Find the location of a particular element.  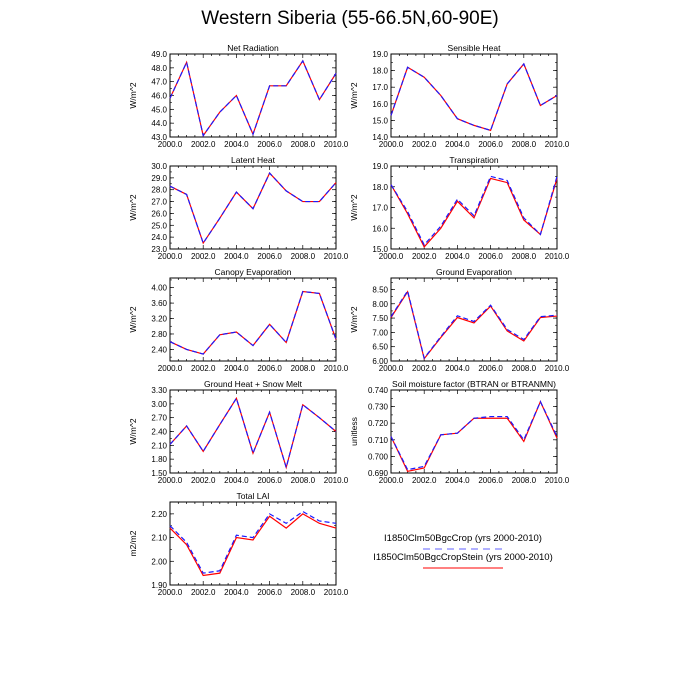

y-tick-label: 8.00 is located at coordinates (380, 304).